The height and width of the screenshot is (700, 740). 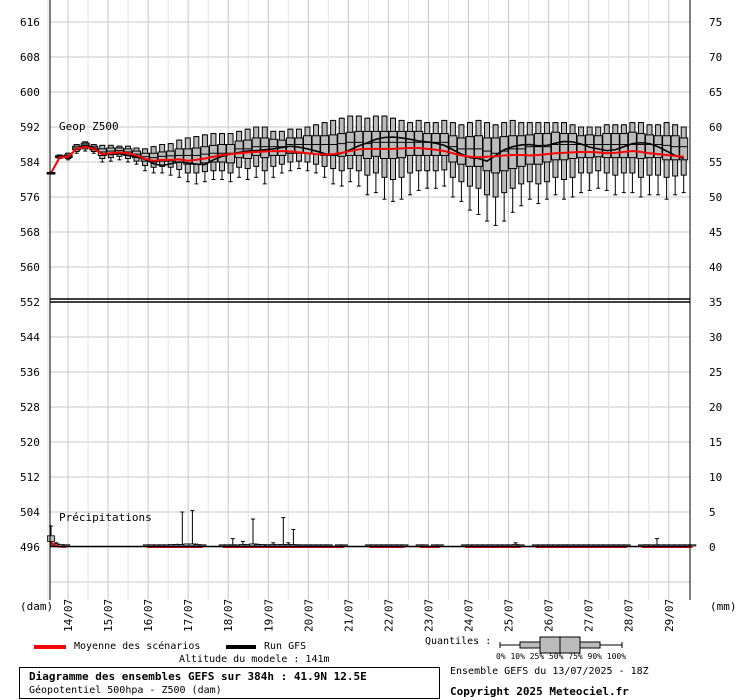 I want to click on y-tick-left: 576, so click(x=30, y=197).